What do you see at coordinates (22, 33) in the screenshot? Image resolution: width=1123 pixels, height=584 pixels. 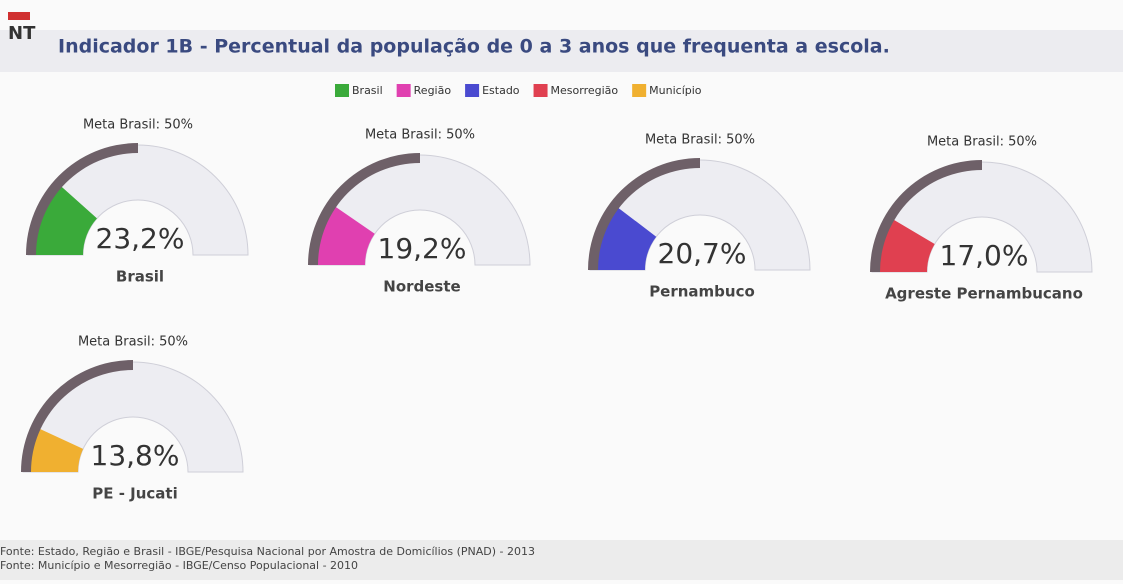 I see `logo: NT` at bounding box center [22, 33].